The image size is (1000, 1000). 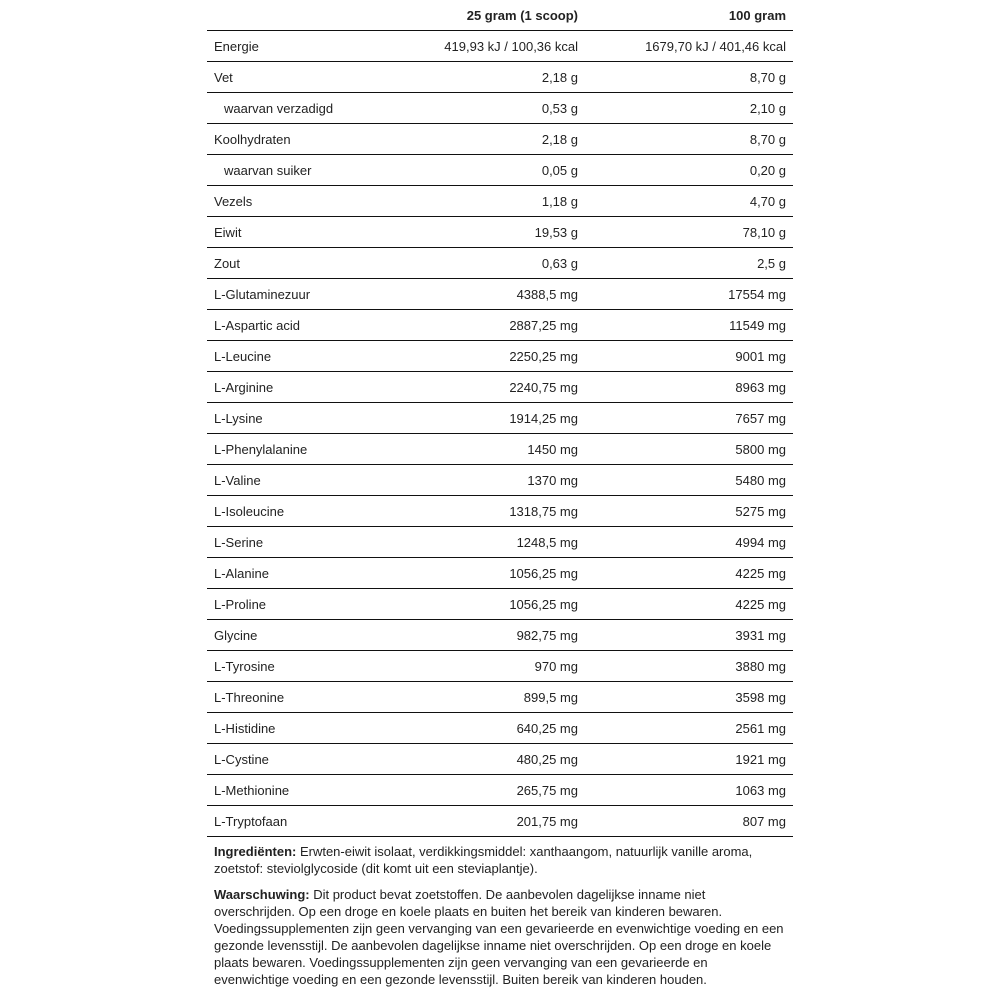 What do you see at coordinates (315, 108) in the screenshot?
I see `nutrient-name: waarvan verzadigd` at bounding box center [315, 108].